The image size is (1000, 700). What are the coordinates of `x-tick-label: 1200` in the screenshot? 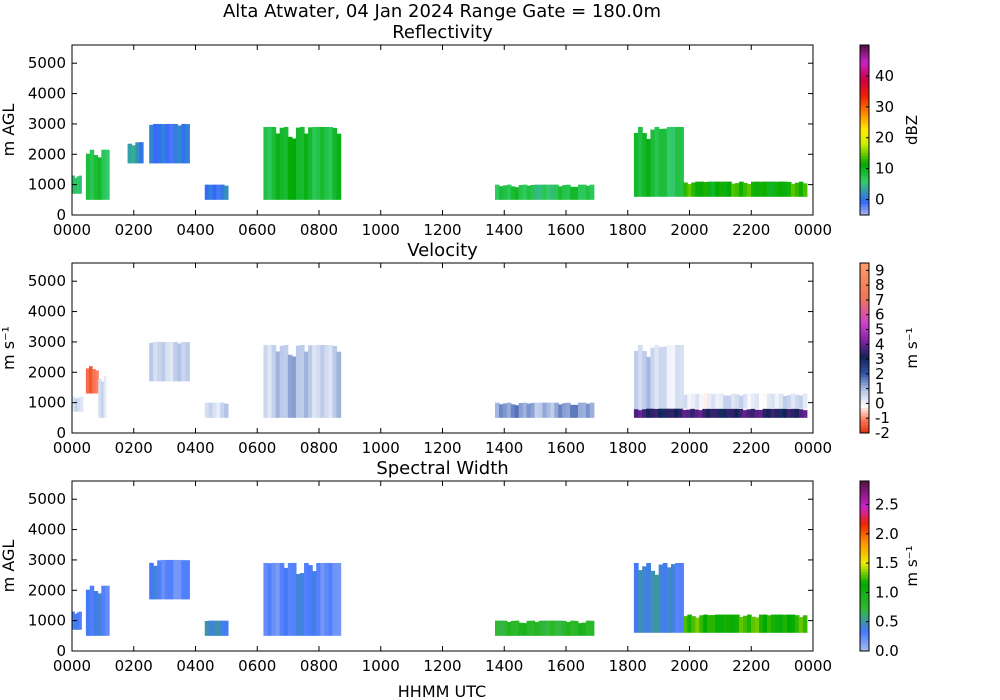 It's located at (442, 230).